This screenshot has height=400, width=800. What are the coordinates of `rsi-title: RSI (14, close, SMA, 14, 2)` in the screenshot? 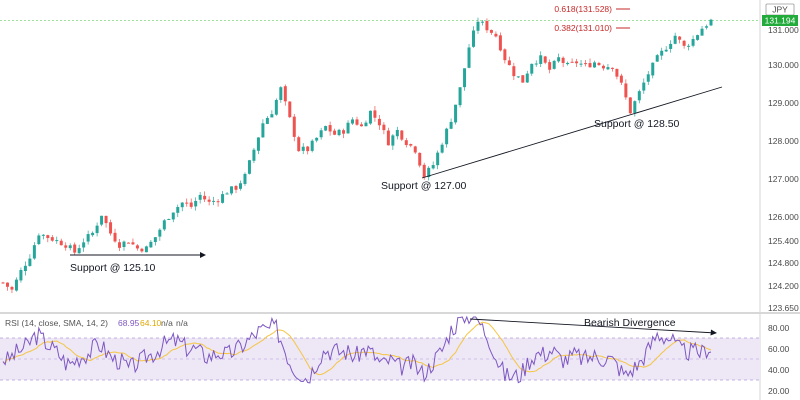 It's located at (56, 323).